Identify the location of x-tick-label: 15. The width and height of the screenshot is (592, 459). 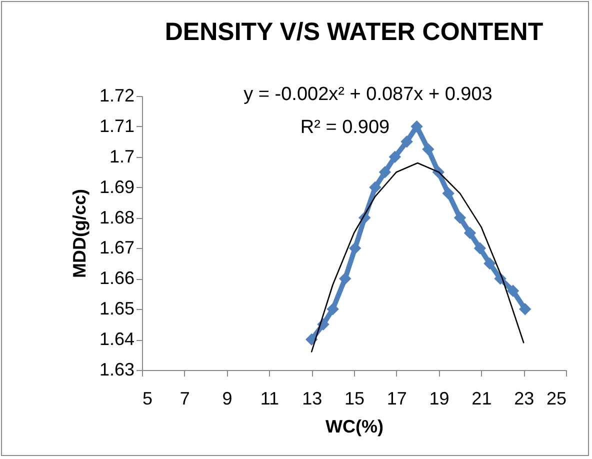
(354, 398).